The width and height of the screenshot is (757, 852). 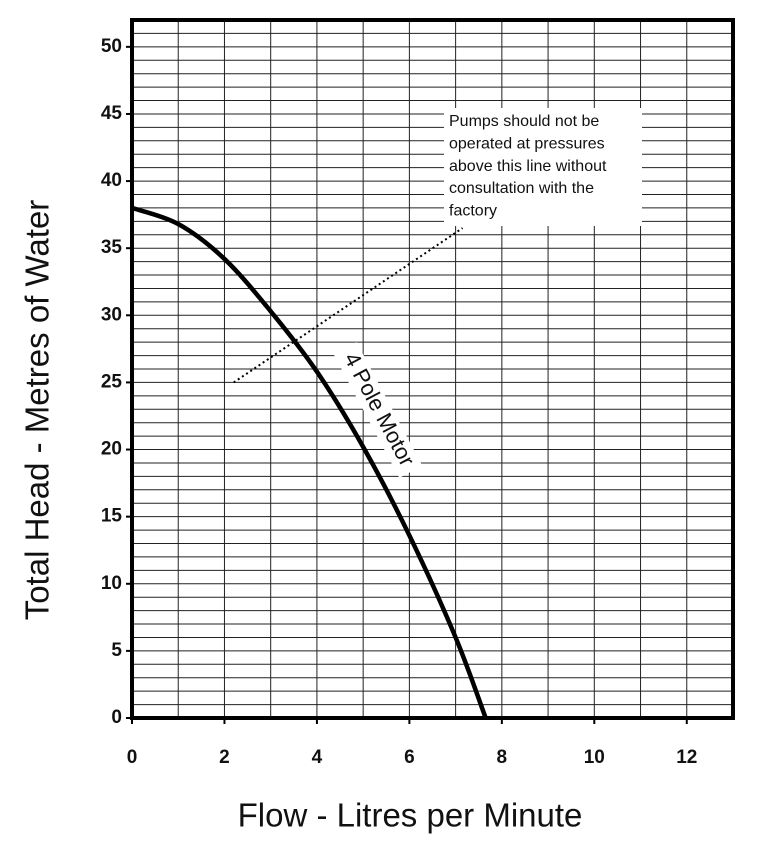 What do you see at coordinates (348, 305) in the screenshot?
I see `limit-line` at bounding box center [348, 305].